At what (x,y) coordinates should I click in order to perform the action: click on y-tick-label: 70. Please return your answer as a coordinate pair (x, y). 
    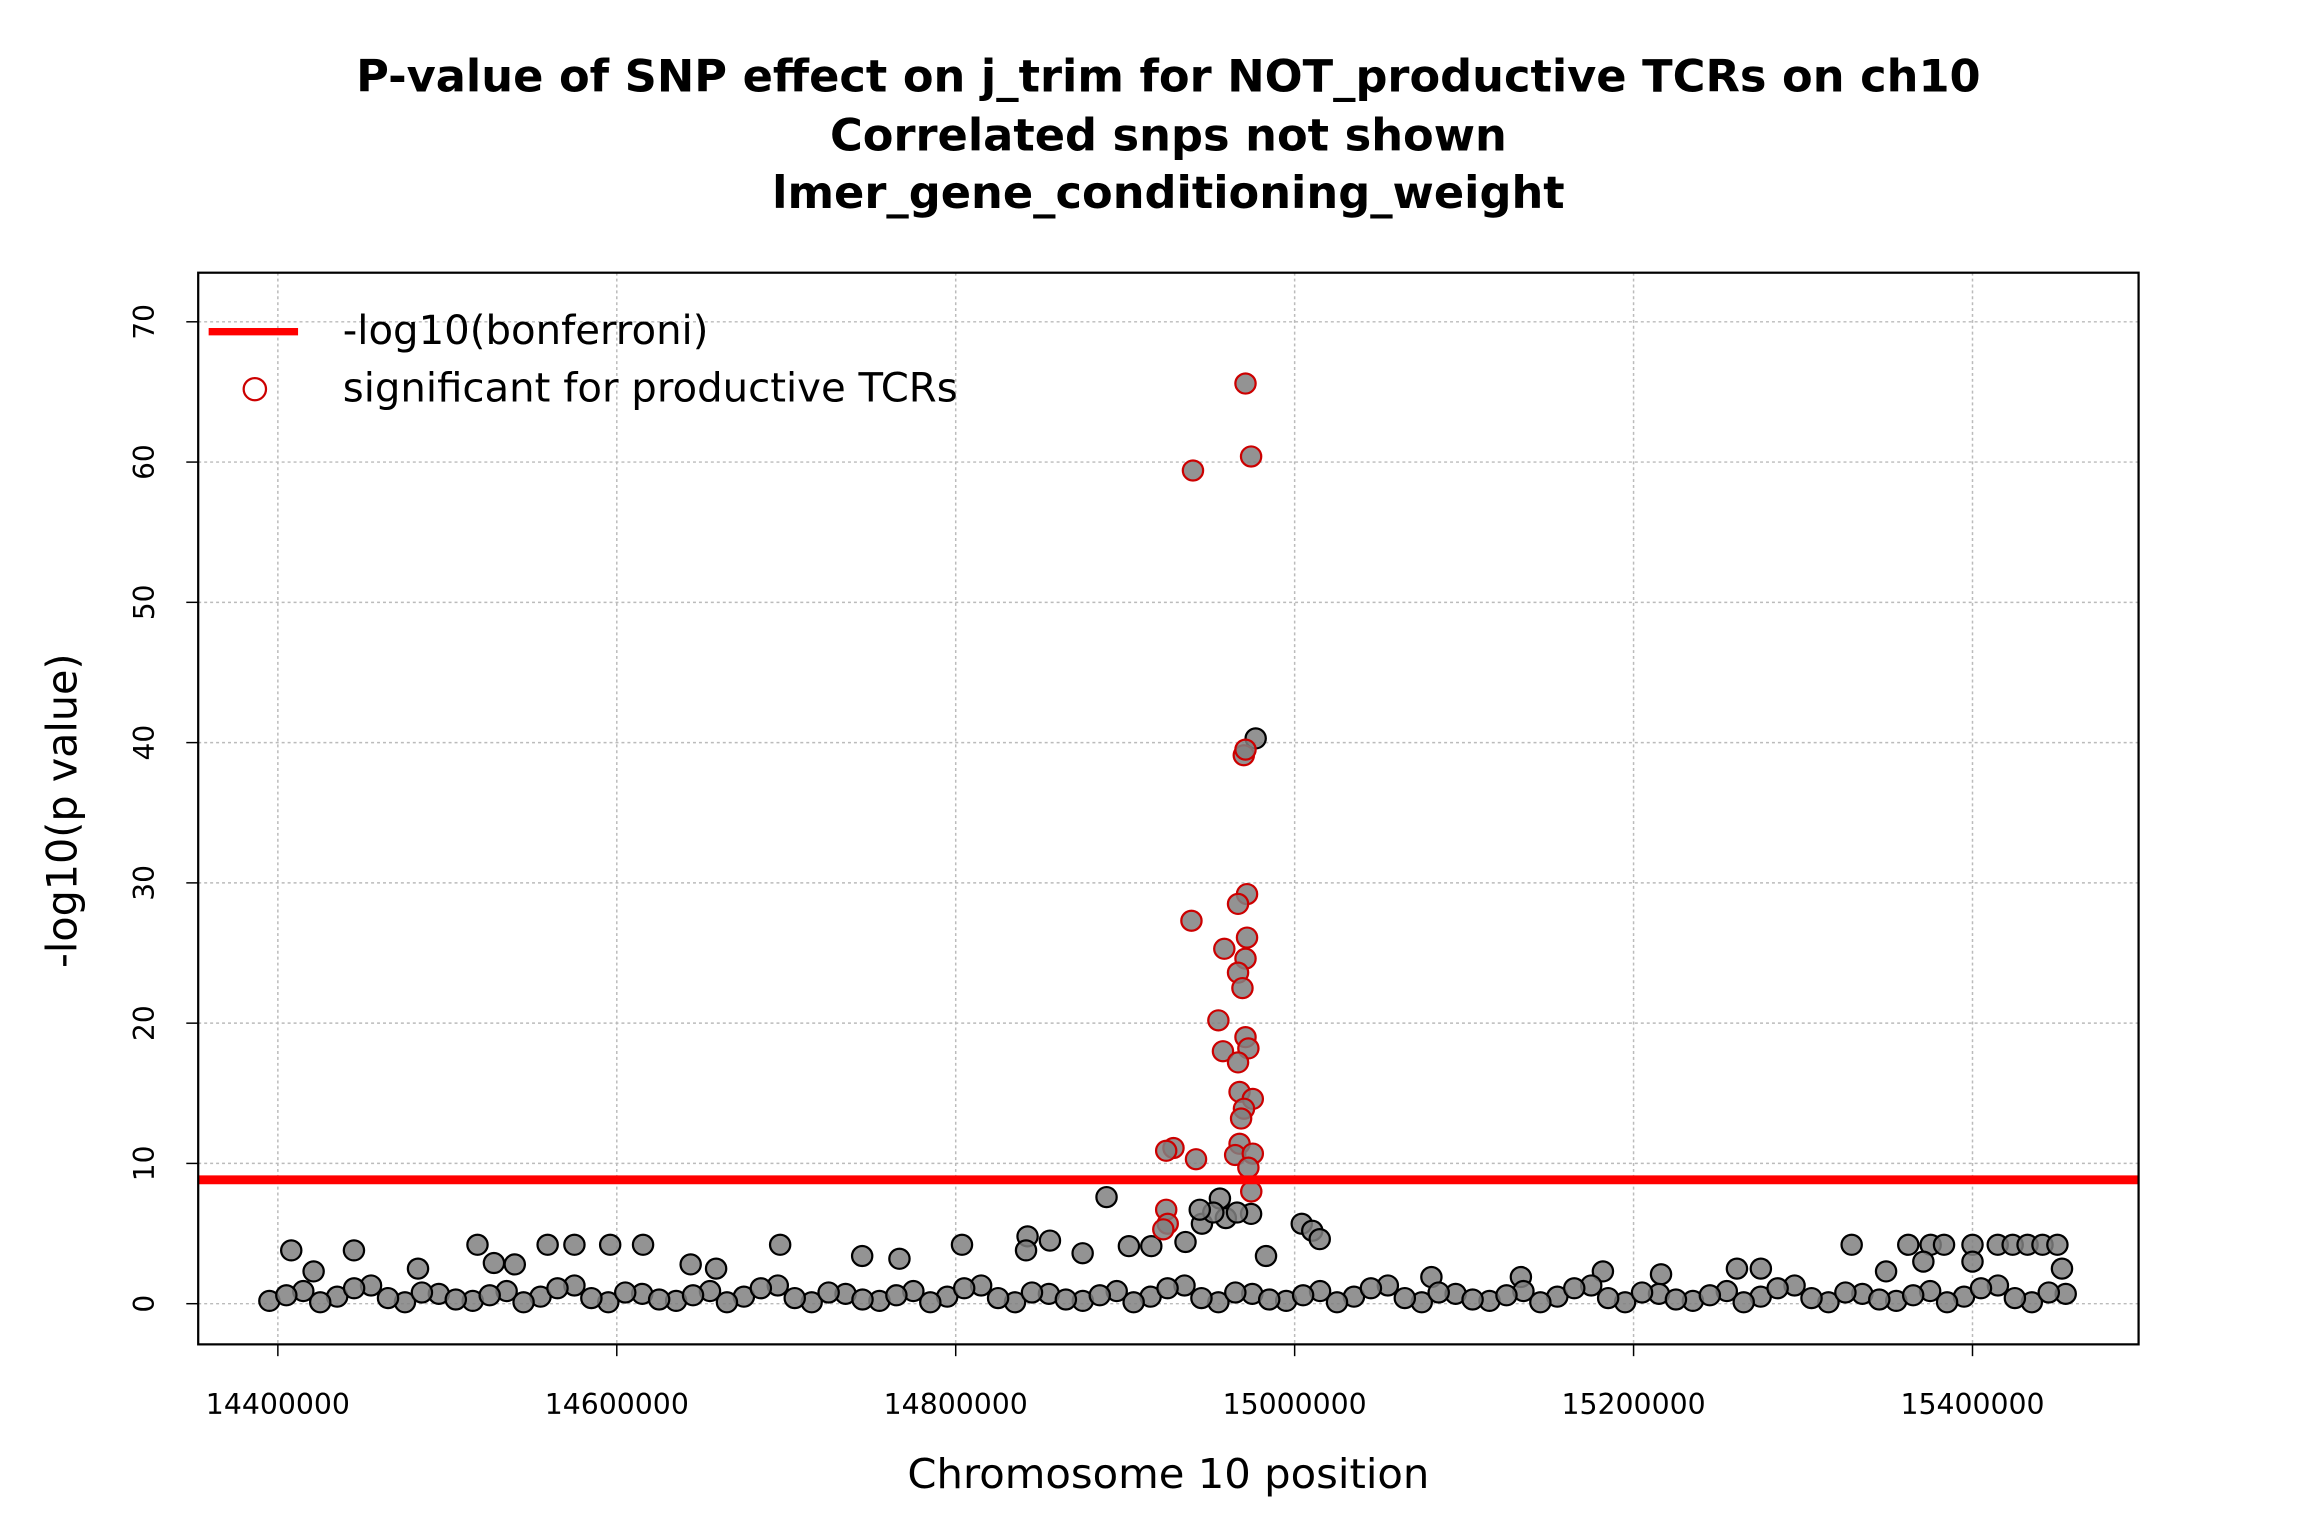
    Looking at the image, I should click on (144, 322).